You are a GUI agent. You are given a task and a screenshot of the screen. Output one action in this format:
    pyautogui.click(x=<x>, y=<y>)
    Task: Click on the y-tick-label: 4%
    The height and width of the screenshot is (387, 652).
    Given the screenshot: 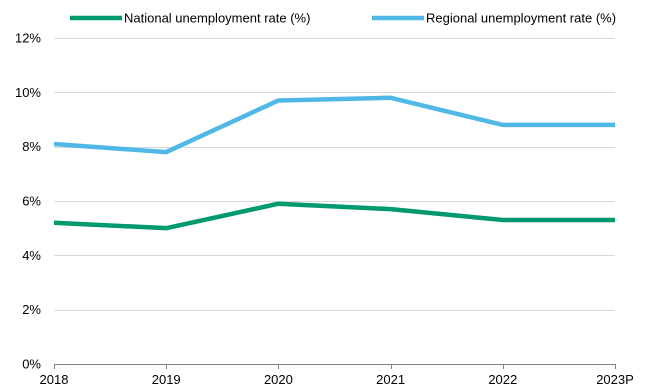 What is the action you would take?
    pyautogui.click(x=31, y=255)
    